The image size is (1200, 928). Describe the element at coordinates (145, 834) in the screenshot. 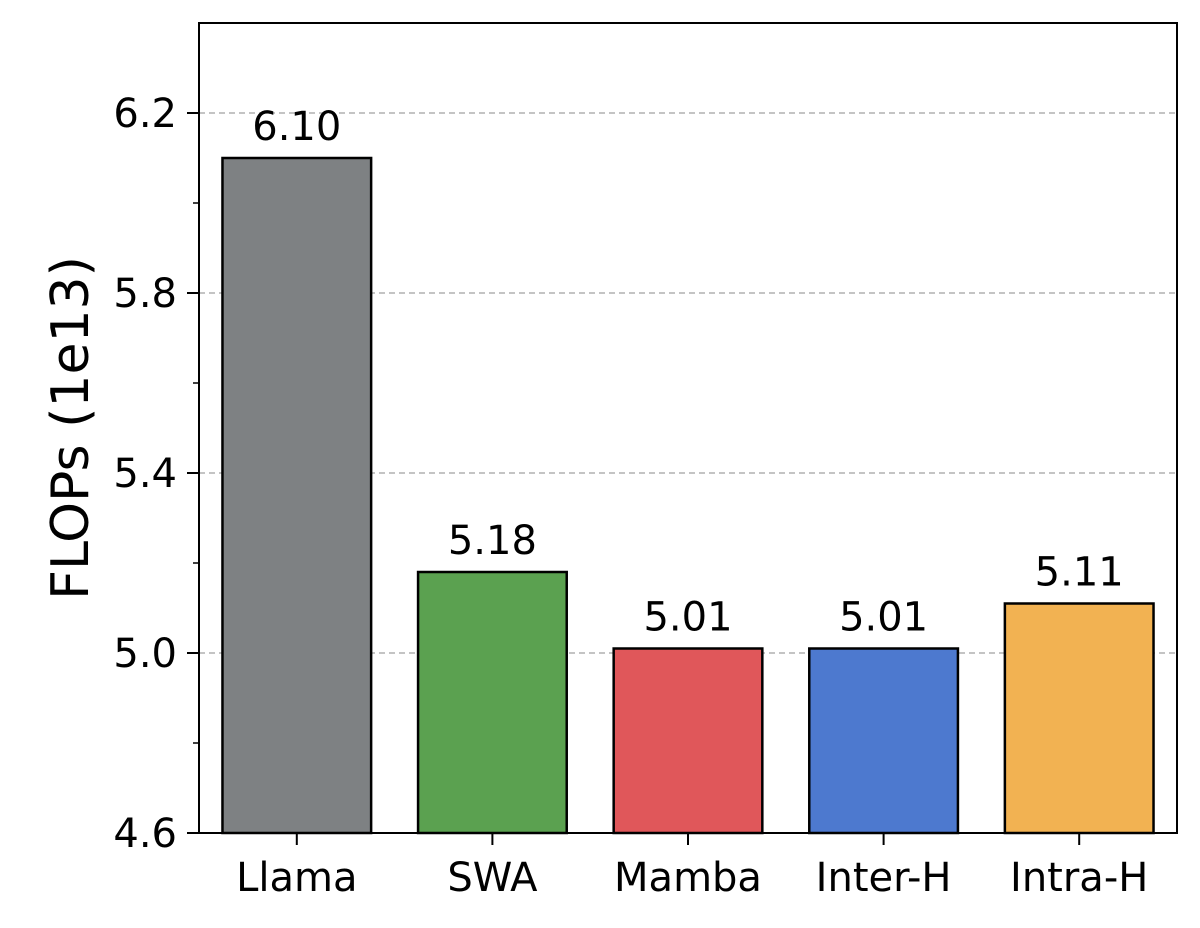

I see `y-tick-label: 4.6` at that location.